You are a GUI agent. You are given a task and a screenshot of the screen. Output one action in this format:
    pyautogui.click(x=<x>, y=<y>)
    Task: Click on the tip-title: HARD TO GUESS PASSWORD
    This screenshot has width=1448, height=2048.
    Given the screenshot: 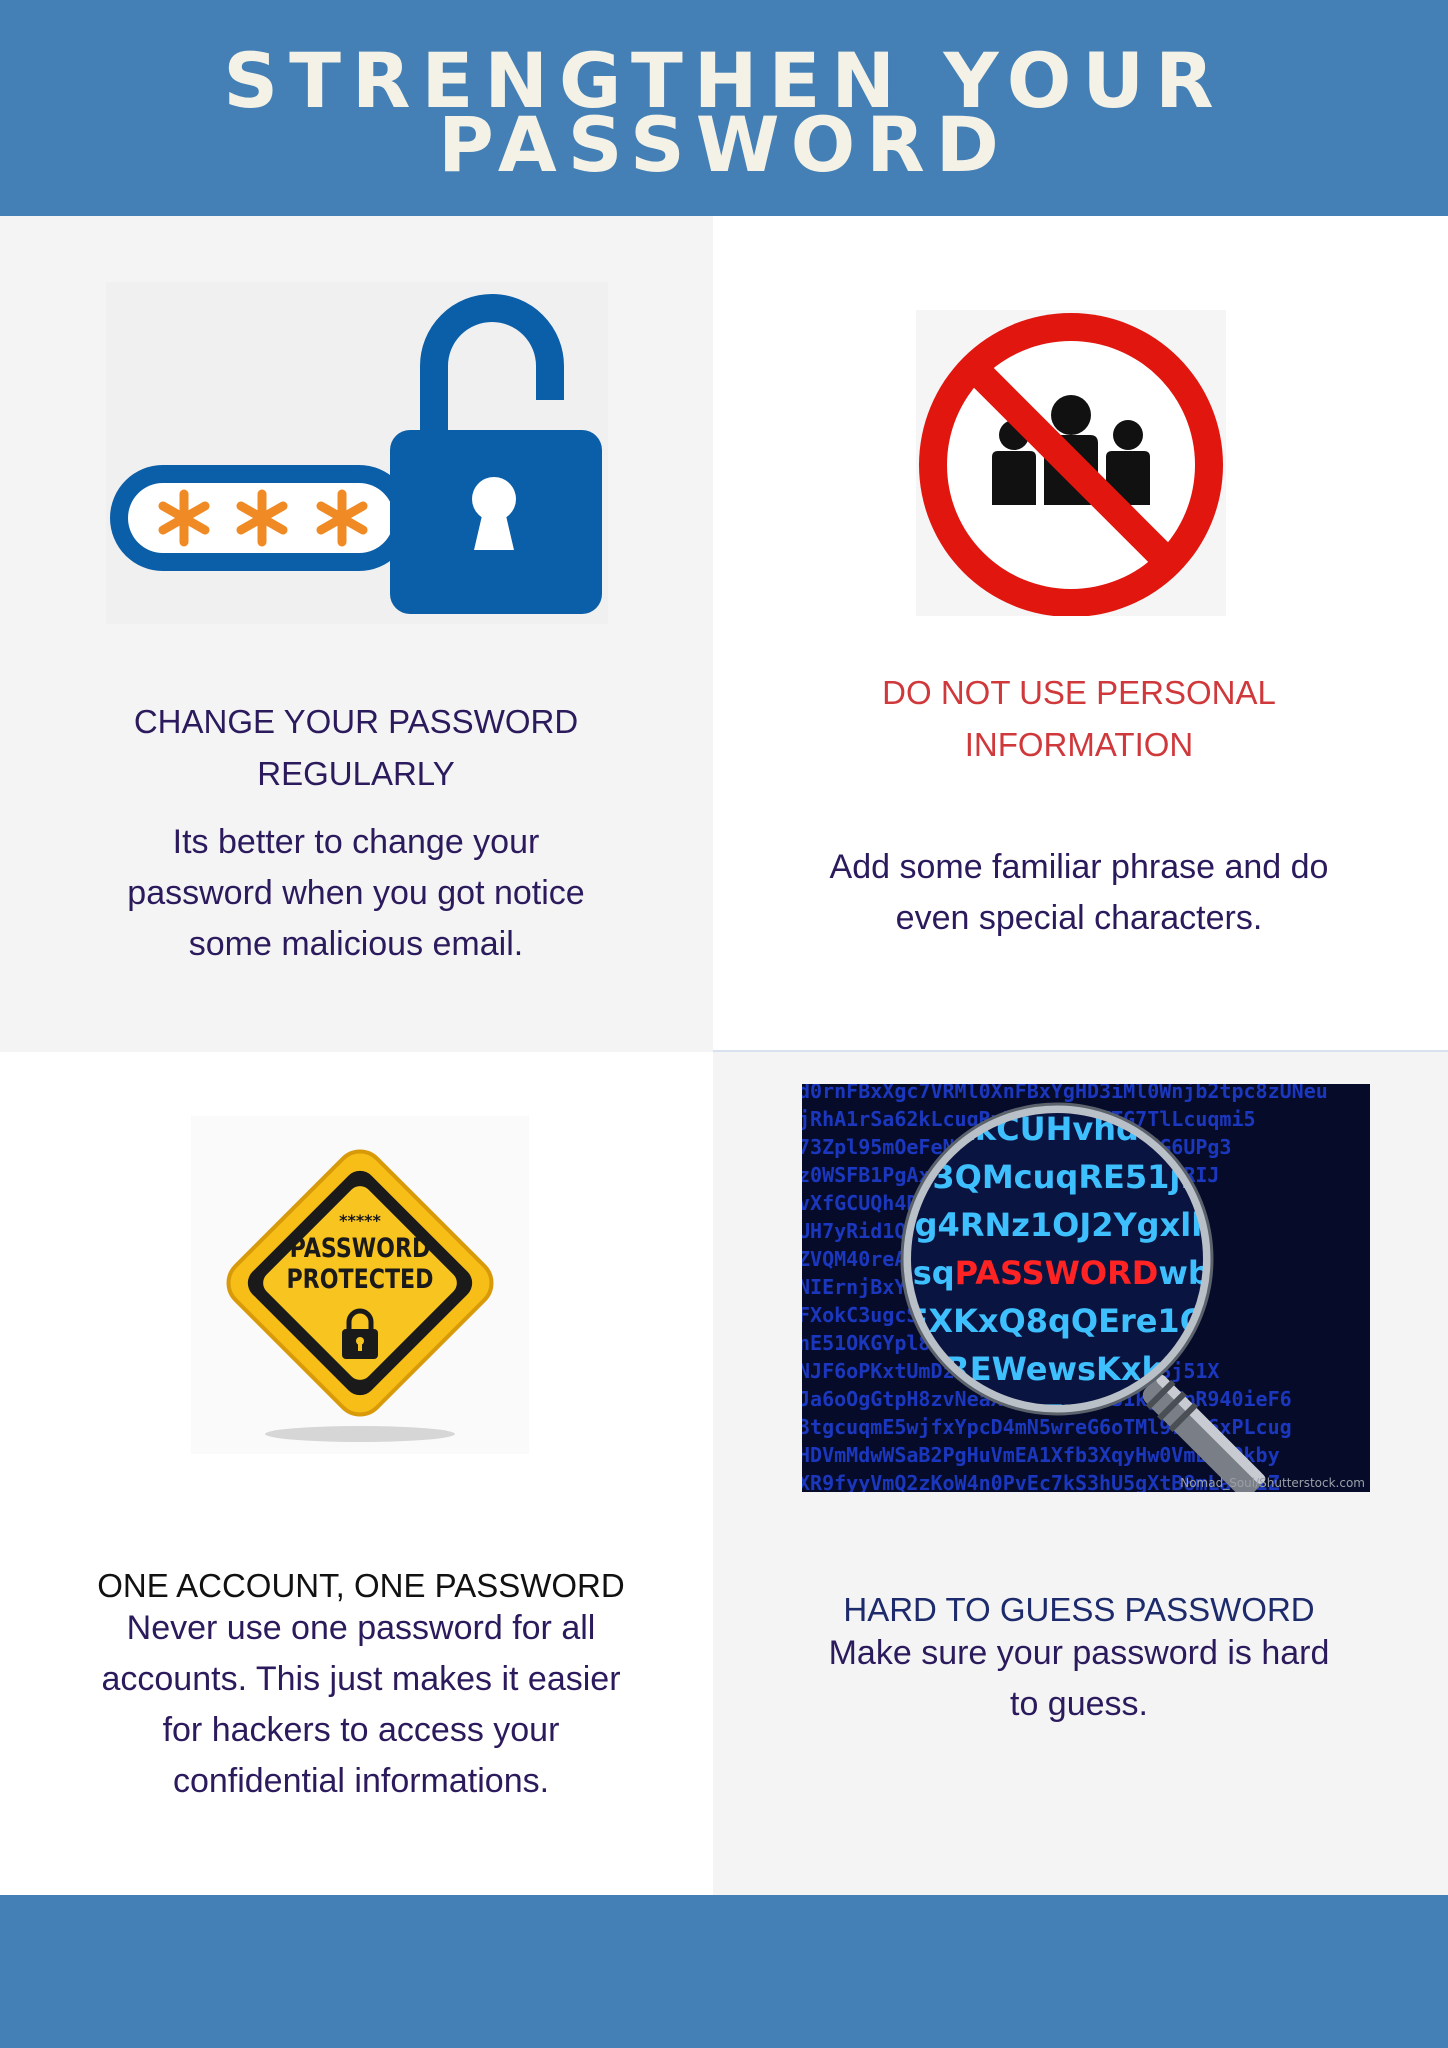 What is the action you would take?
    pyautogui.click(x=1079, y=1609)
    